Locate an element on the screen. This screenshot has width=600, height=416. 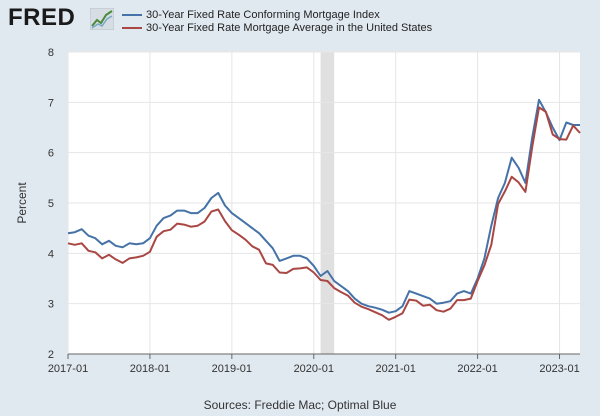
x-tick-label: 2017-01 is located at coordinates (68, 369).